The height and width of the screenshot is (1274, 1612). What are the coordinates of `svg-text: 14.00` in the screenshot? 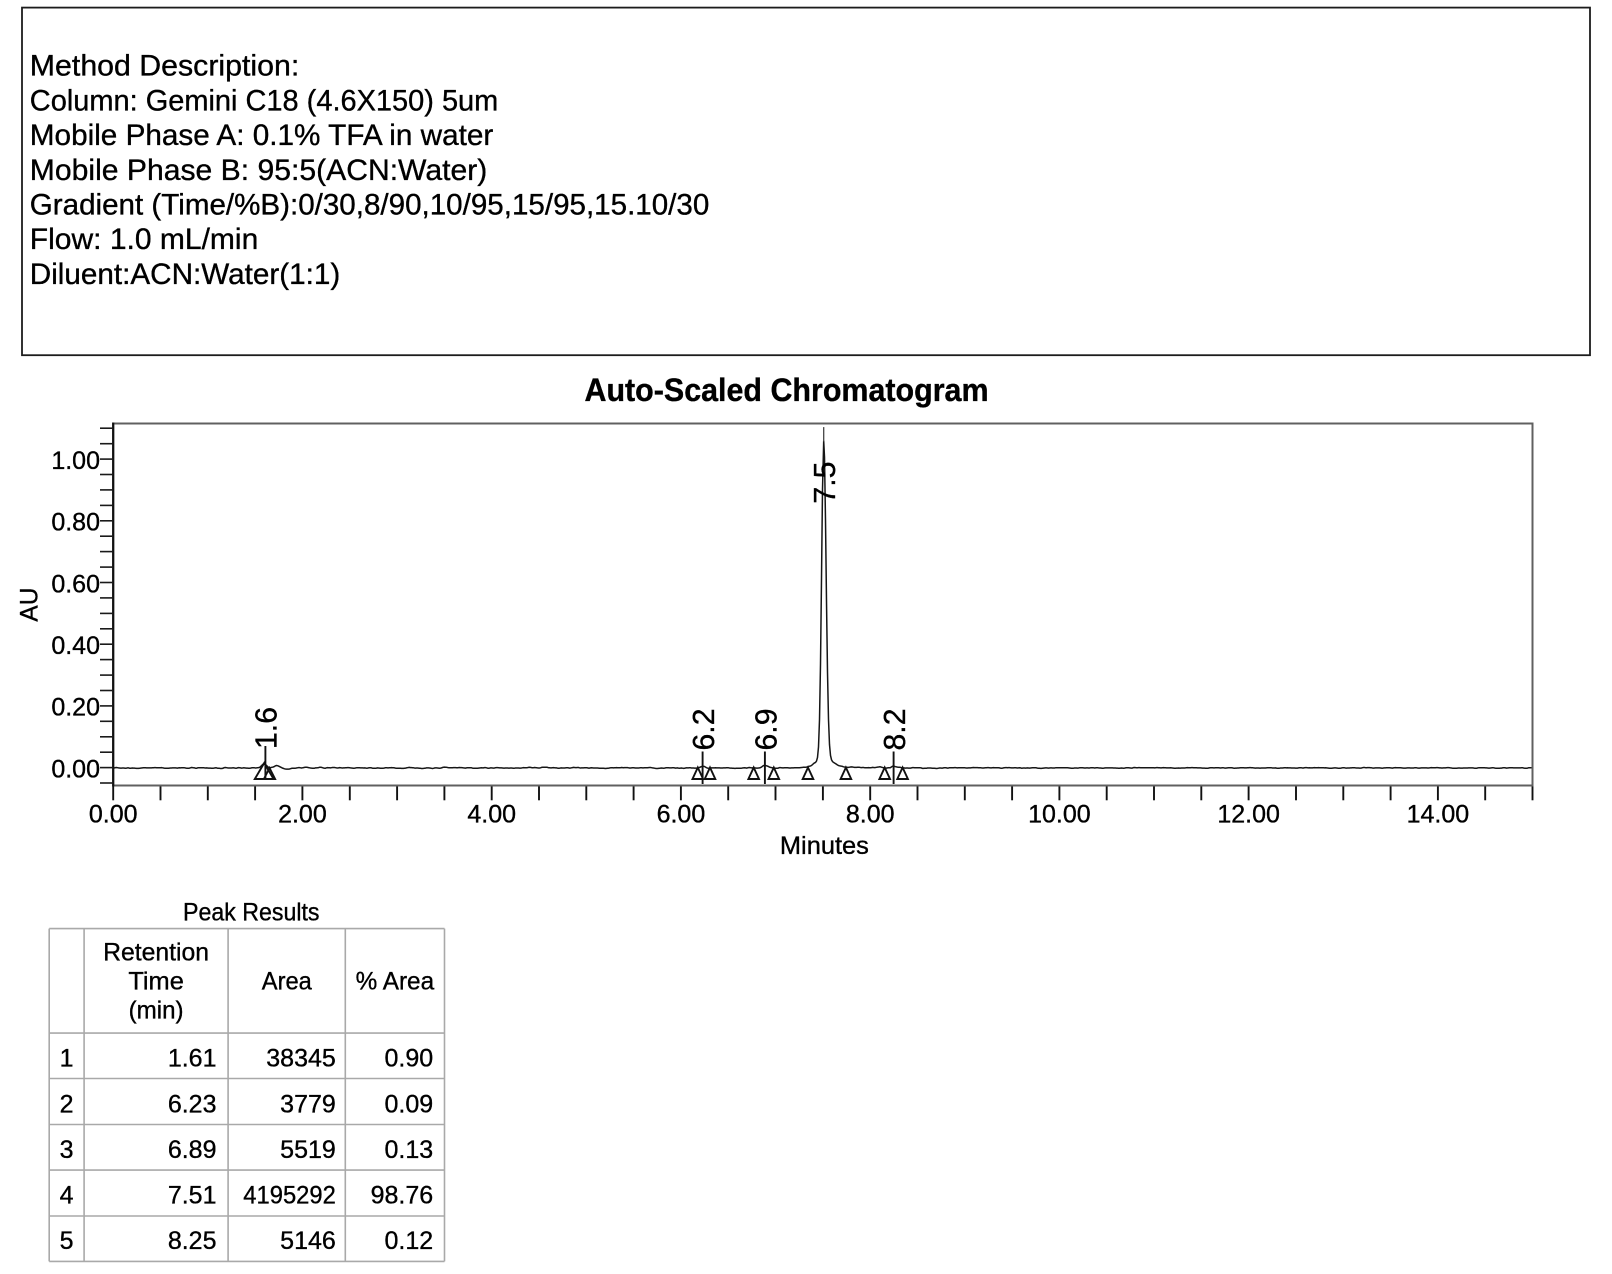 It's located at (1438, 814).